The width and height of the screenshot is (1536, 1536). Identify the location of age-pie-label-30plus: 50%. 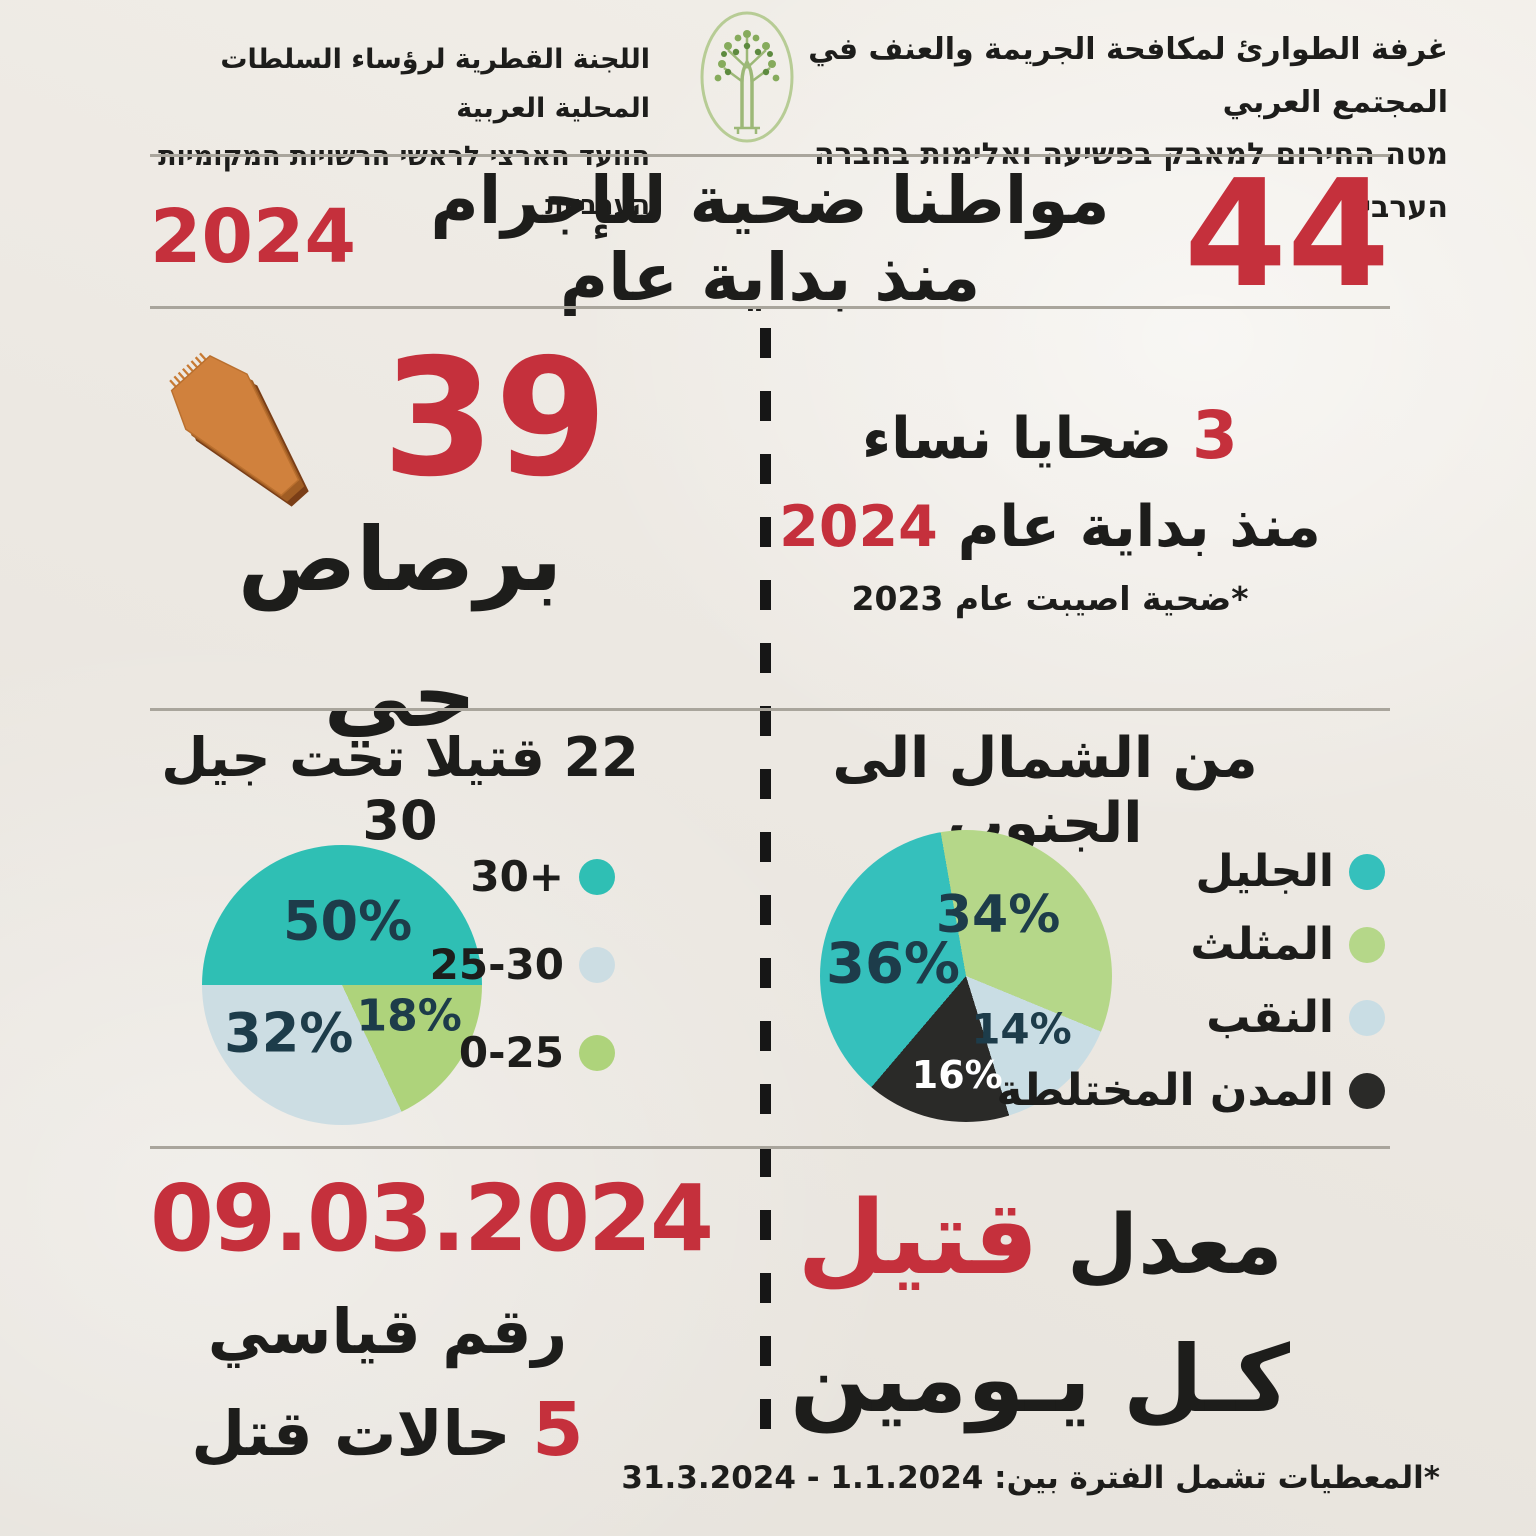
(347, 921).